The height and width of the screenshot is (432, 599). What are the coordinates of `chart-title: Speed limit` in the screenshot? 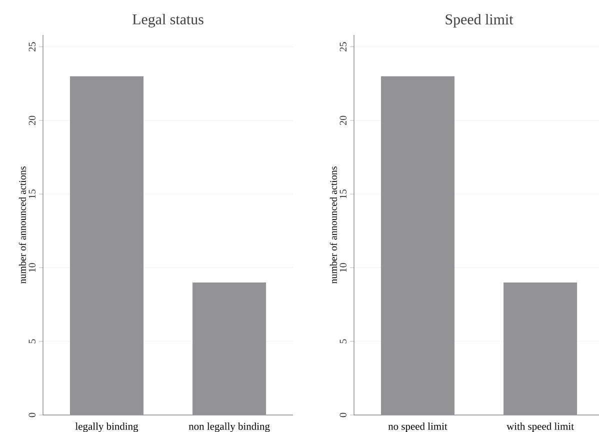 It's located at (480, 21).